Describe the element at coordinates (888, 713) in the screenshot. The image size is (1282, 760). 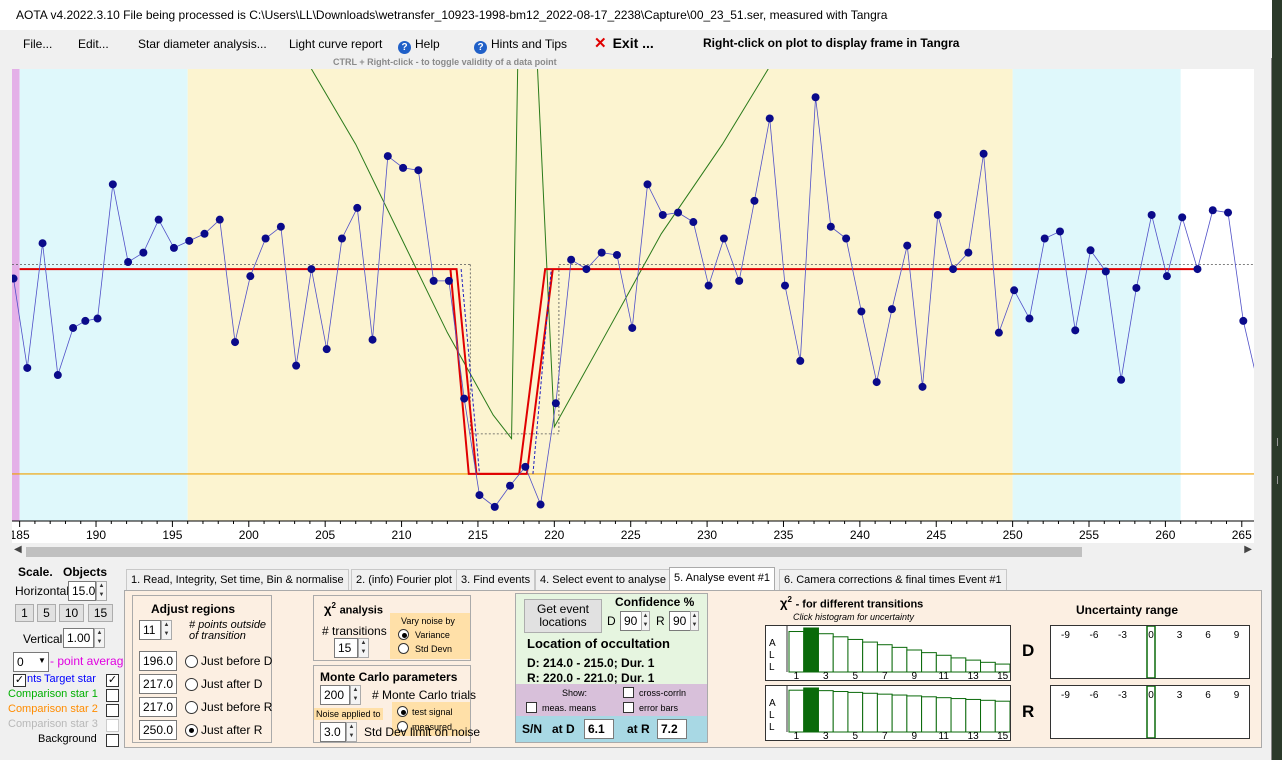
I see `chi-histogram-r: A L L 1 3 5 7 9 11 13 15` at that location.